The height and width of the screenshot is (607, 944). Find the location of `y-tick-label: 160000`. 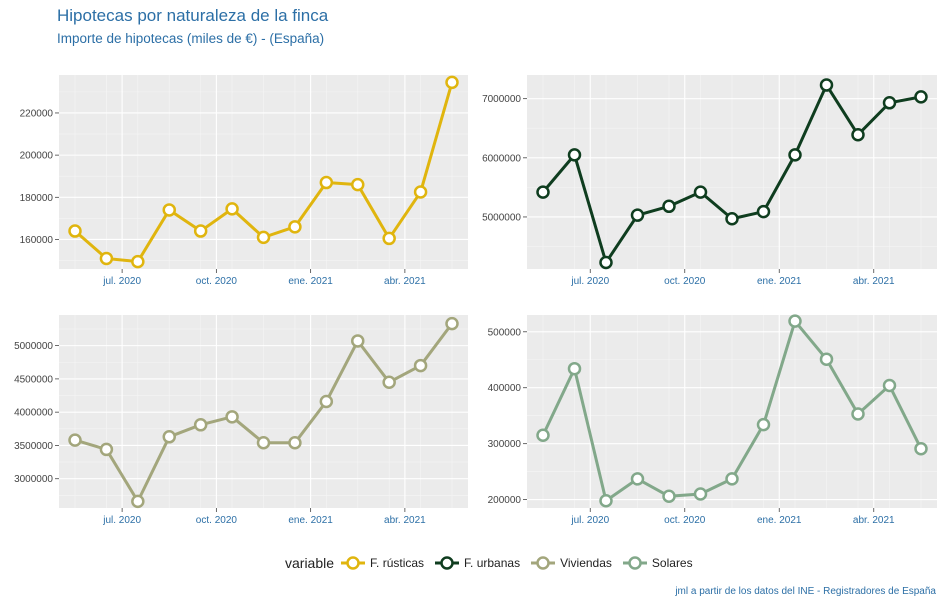

y-tick-label: 160000 is located at coordinates (37, 240).